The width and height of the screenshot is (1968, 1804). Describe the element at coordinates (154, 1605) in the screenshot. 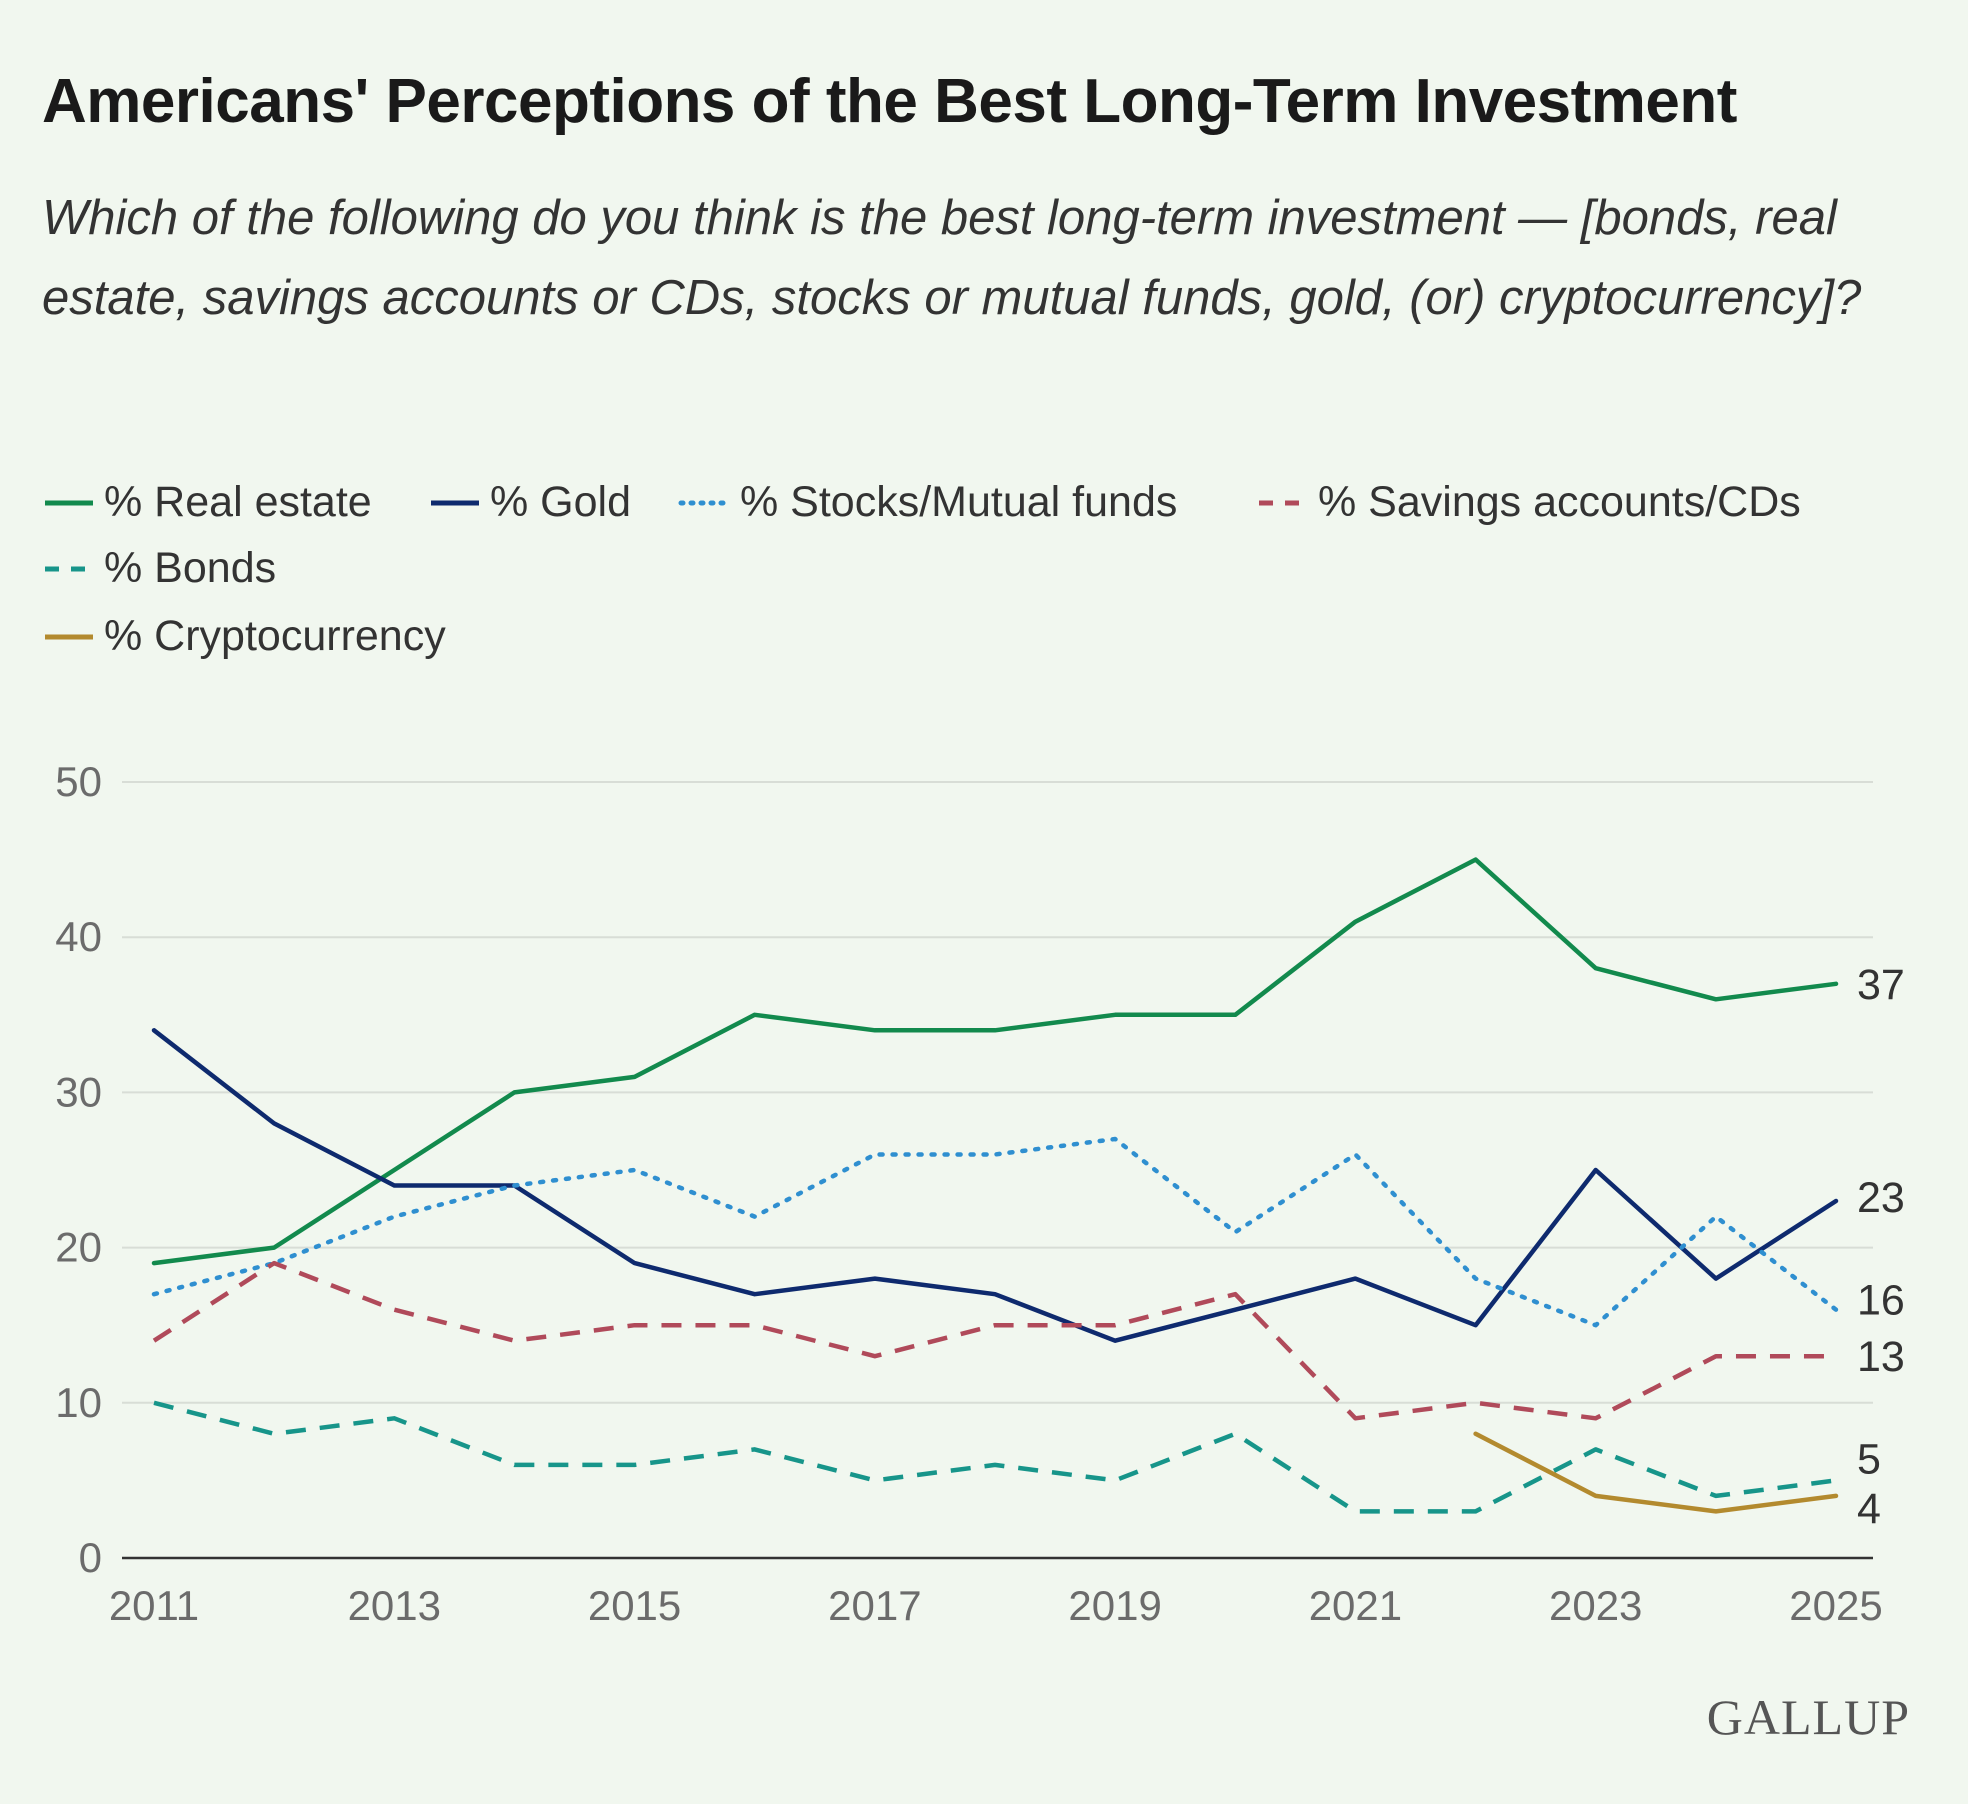

I see `x-tick-label: 2011` at that location.